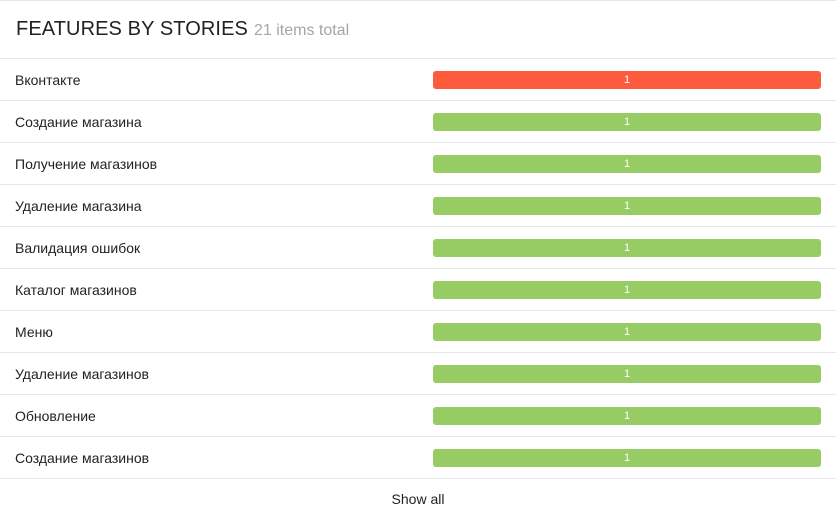 This screenshot has width=836, height=515. Describe the element at coordinates (418, 374) in the screenshot. I see `feature-row: Удаление магазинов 1` at that location.